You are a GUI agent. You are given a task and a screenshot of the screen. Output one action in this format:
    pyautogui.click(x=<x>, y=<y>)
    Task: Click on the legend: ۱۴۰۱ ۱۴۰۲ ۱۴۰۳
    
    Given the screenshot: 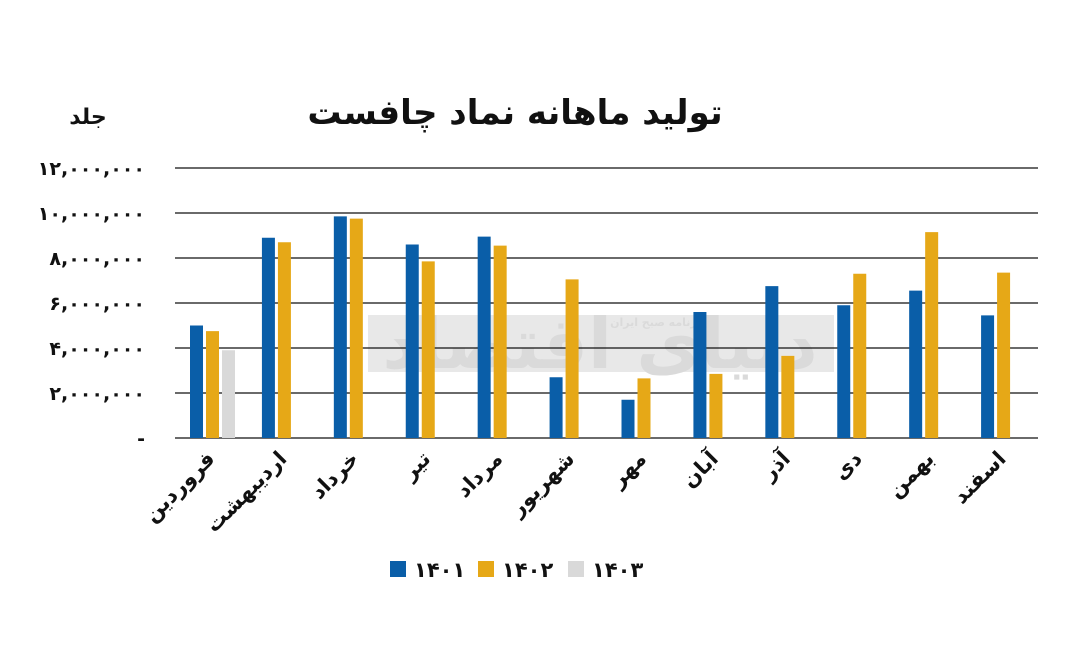 What is the action you would take?
    pyautogui.click(x=516, y=570)
    